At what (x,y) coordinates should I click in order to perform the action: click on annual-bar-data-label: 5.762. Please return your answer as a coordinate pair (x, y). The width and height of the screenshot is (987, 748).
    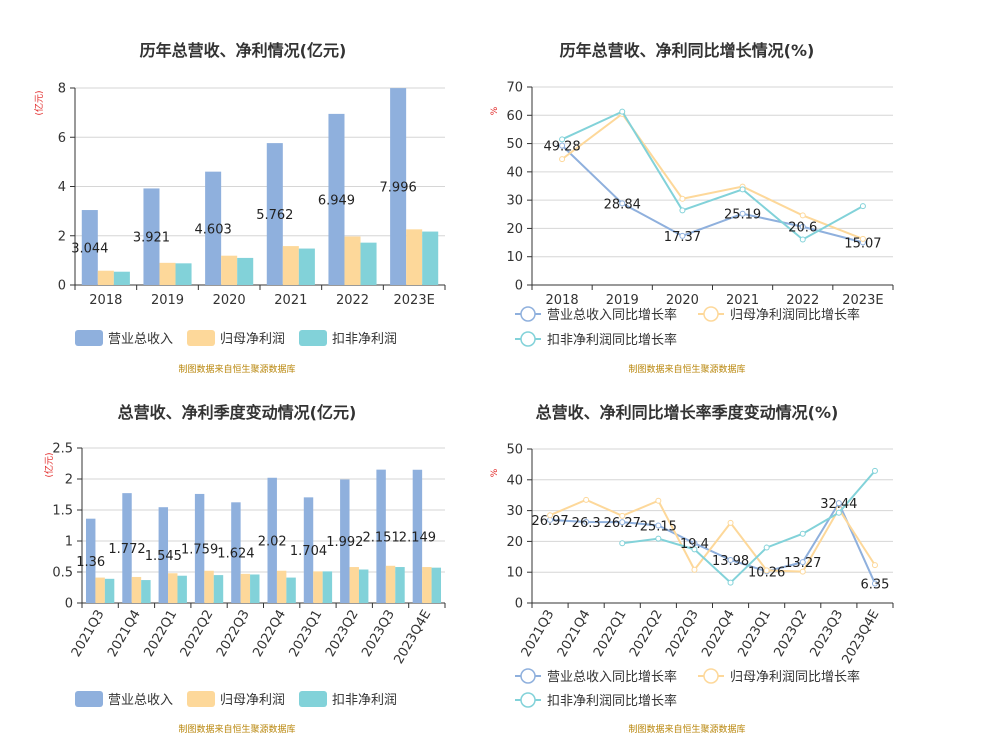
    Looking at the image, I should click on (274, 215).